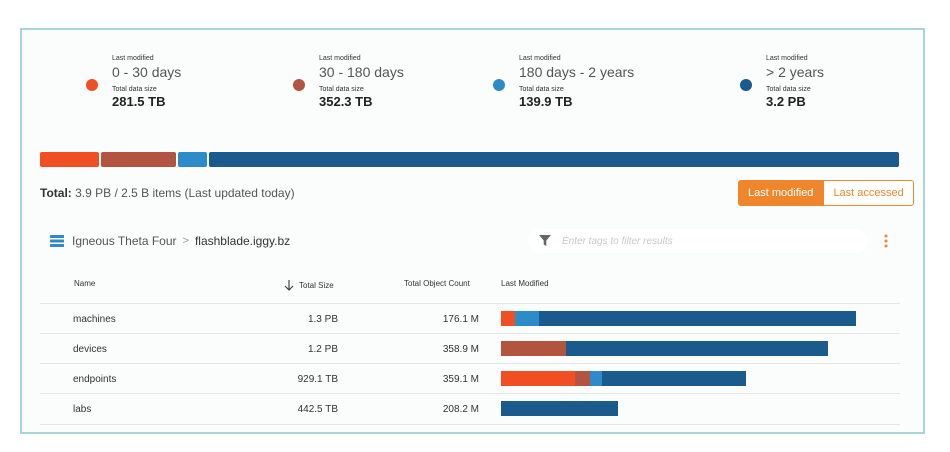  I want to click on row-total-size: 929.1 TB, so click(317, 379).